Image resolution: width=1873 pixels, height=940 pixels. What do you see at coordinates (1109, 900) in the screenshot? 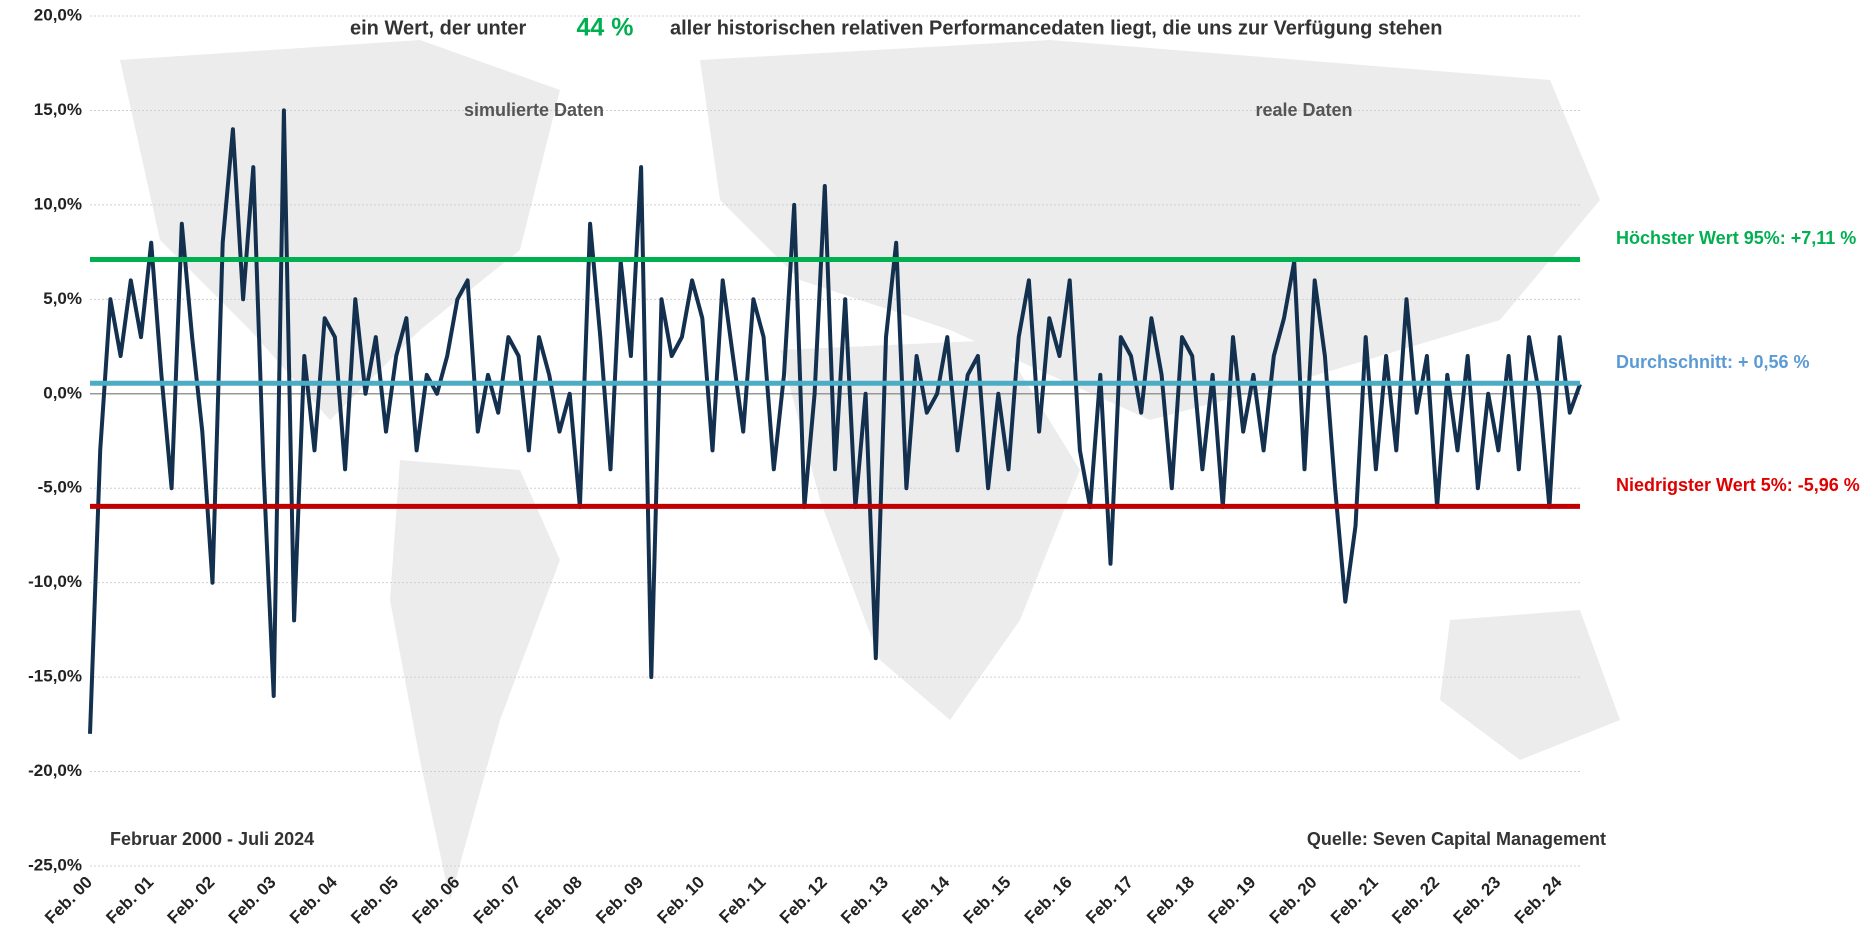
I see `x-tick-label: Feb. 17` at bounding box center [1109, 900].